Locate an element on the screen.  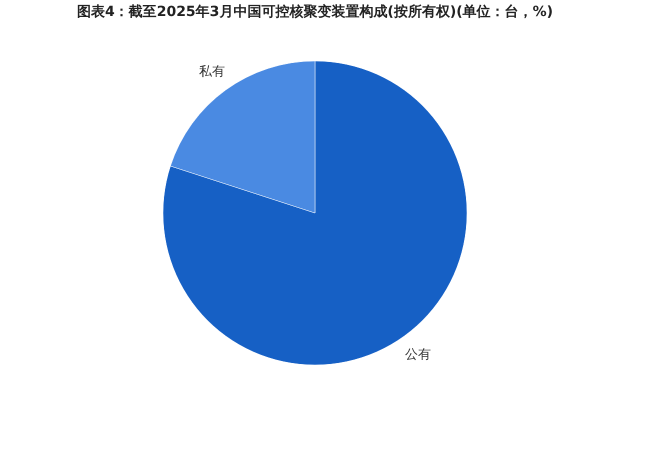
chart-title: 图表4：截至2025年3月中国可控核聚变装置构成(按所有权)(单位：台，%) is located at coordinates (315, 11).